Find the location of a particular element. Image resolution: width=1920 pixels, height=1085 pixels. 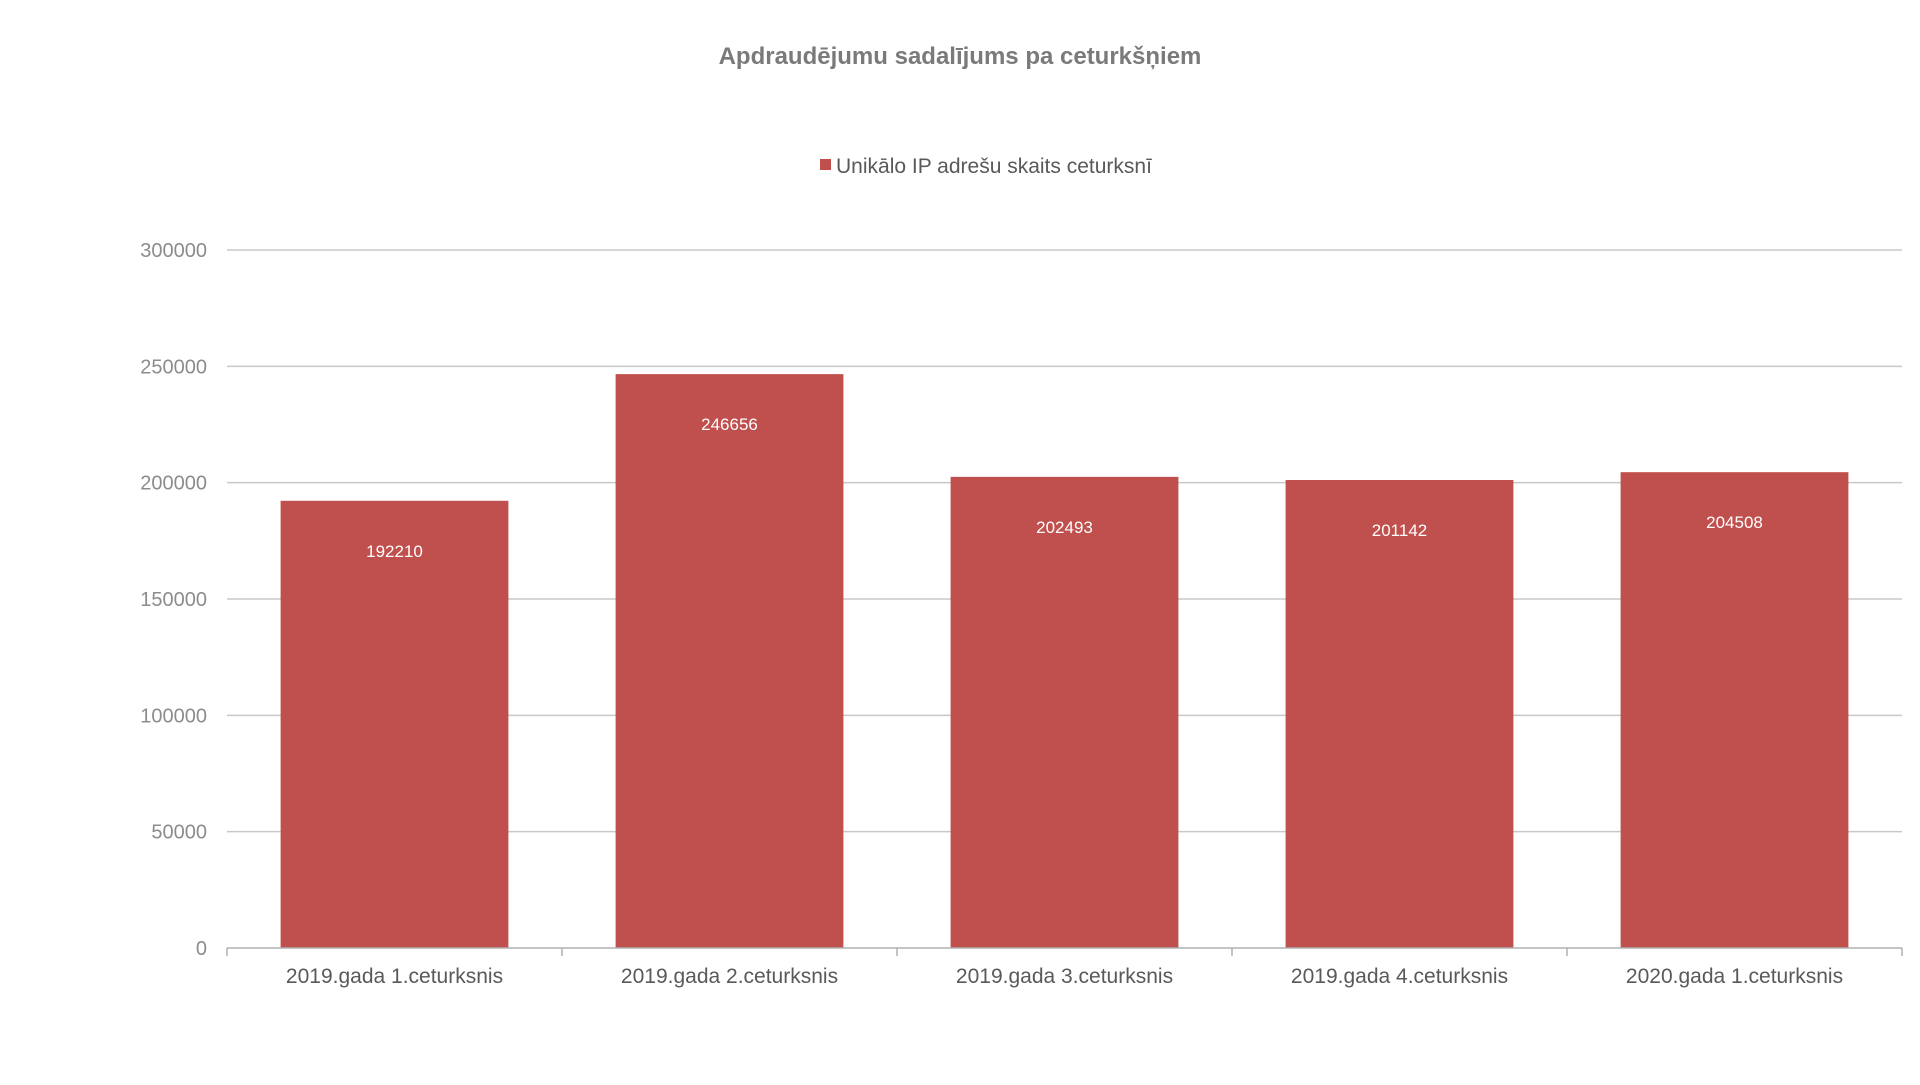

y-tick-label: 100000 is located at coordinates (173, 716).